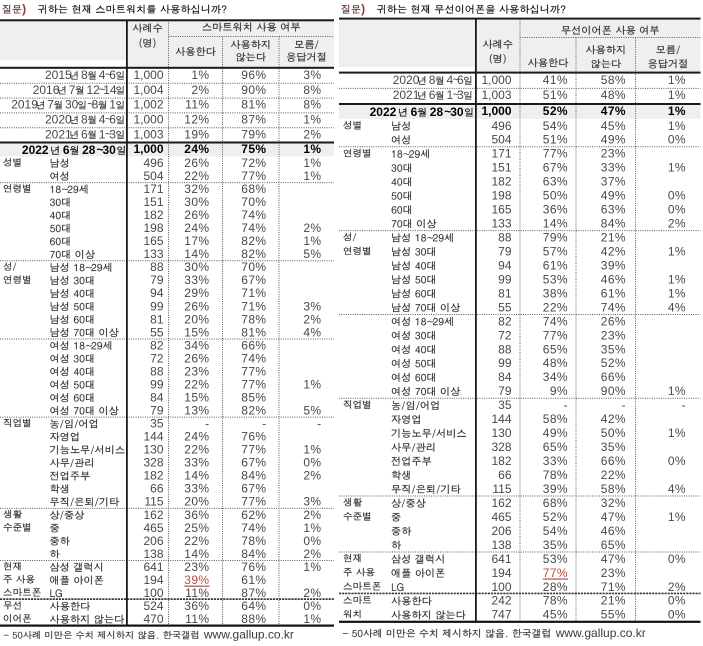 This screenshot has height=646, width=703. Describe the element at coordinates (505, 377) in the screenshot. I see `svg-text: 84` at that location.